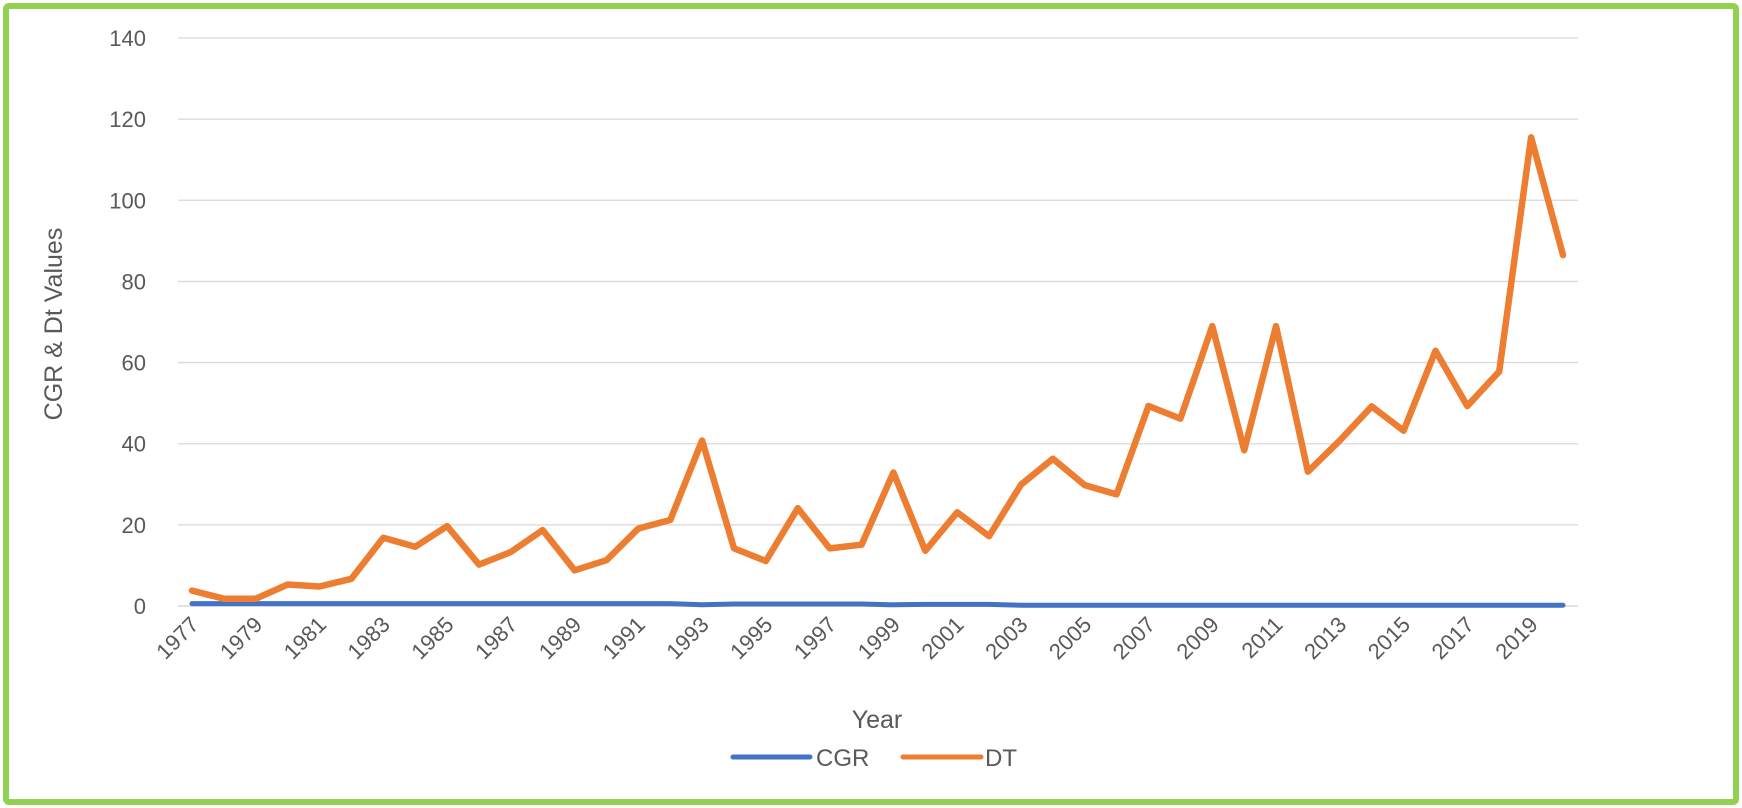 Image resolution: width=1742 pixels, height=808 pixels. I want to click on y-tick-label: 0, so click(140, 606).